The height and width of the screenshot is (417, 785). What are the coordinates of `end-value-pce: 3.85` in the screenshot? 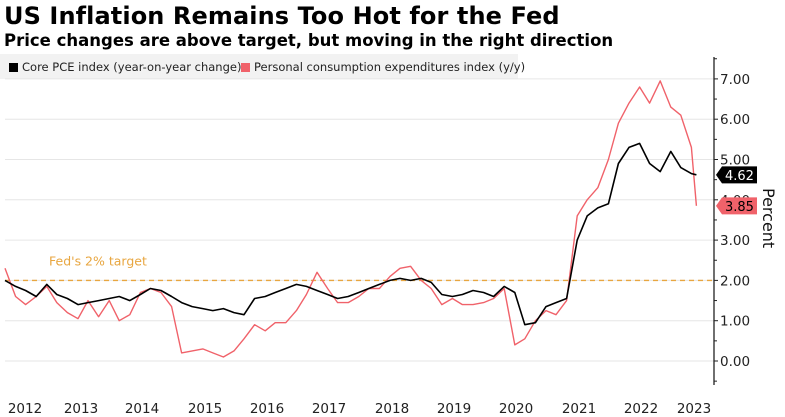 It's located at (739, 207).